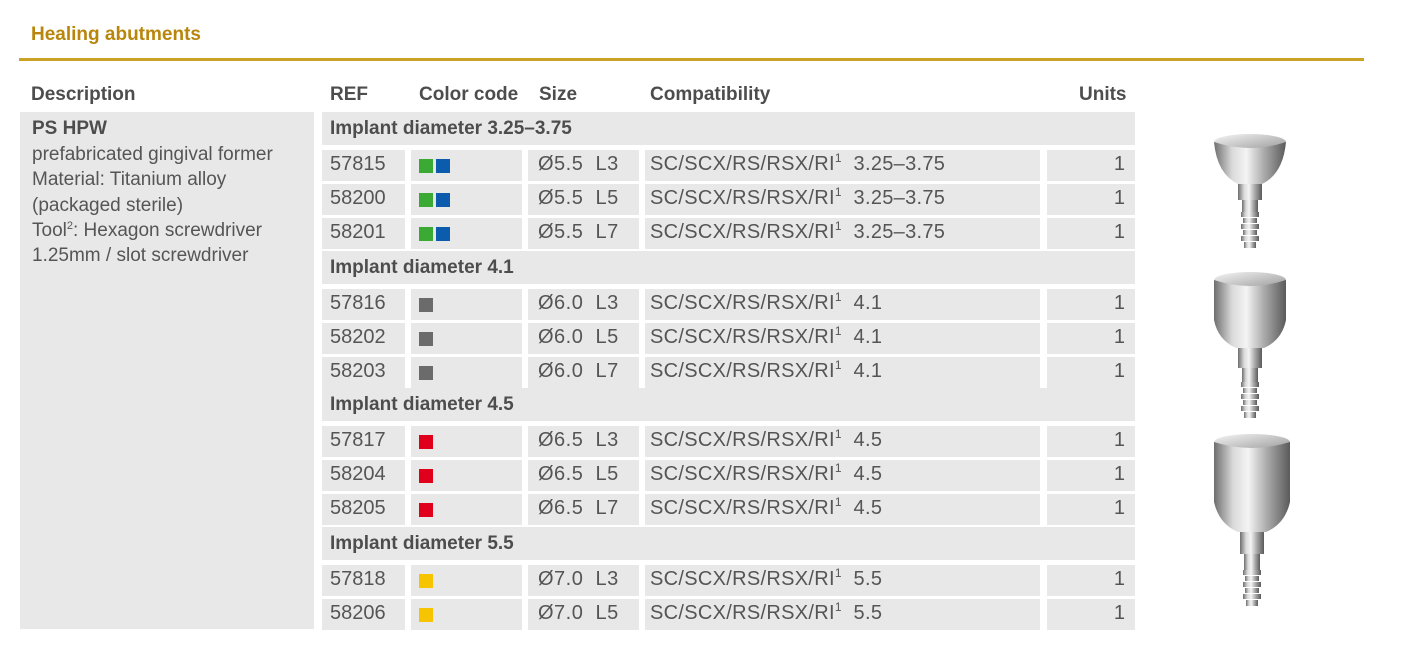 Image resolution: width=1407 pixels, height=670 pixels. Describe the element at coordinates (422, 267) in the screenshot. I see `group-label: Implant diameter 4.1` at that location.